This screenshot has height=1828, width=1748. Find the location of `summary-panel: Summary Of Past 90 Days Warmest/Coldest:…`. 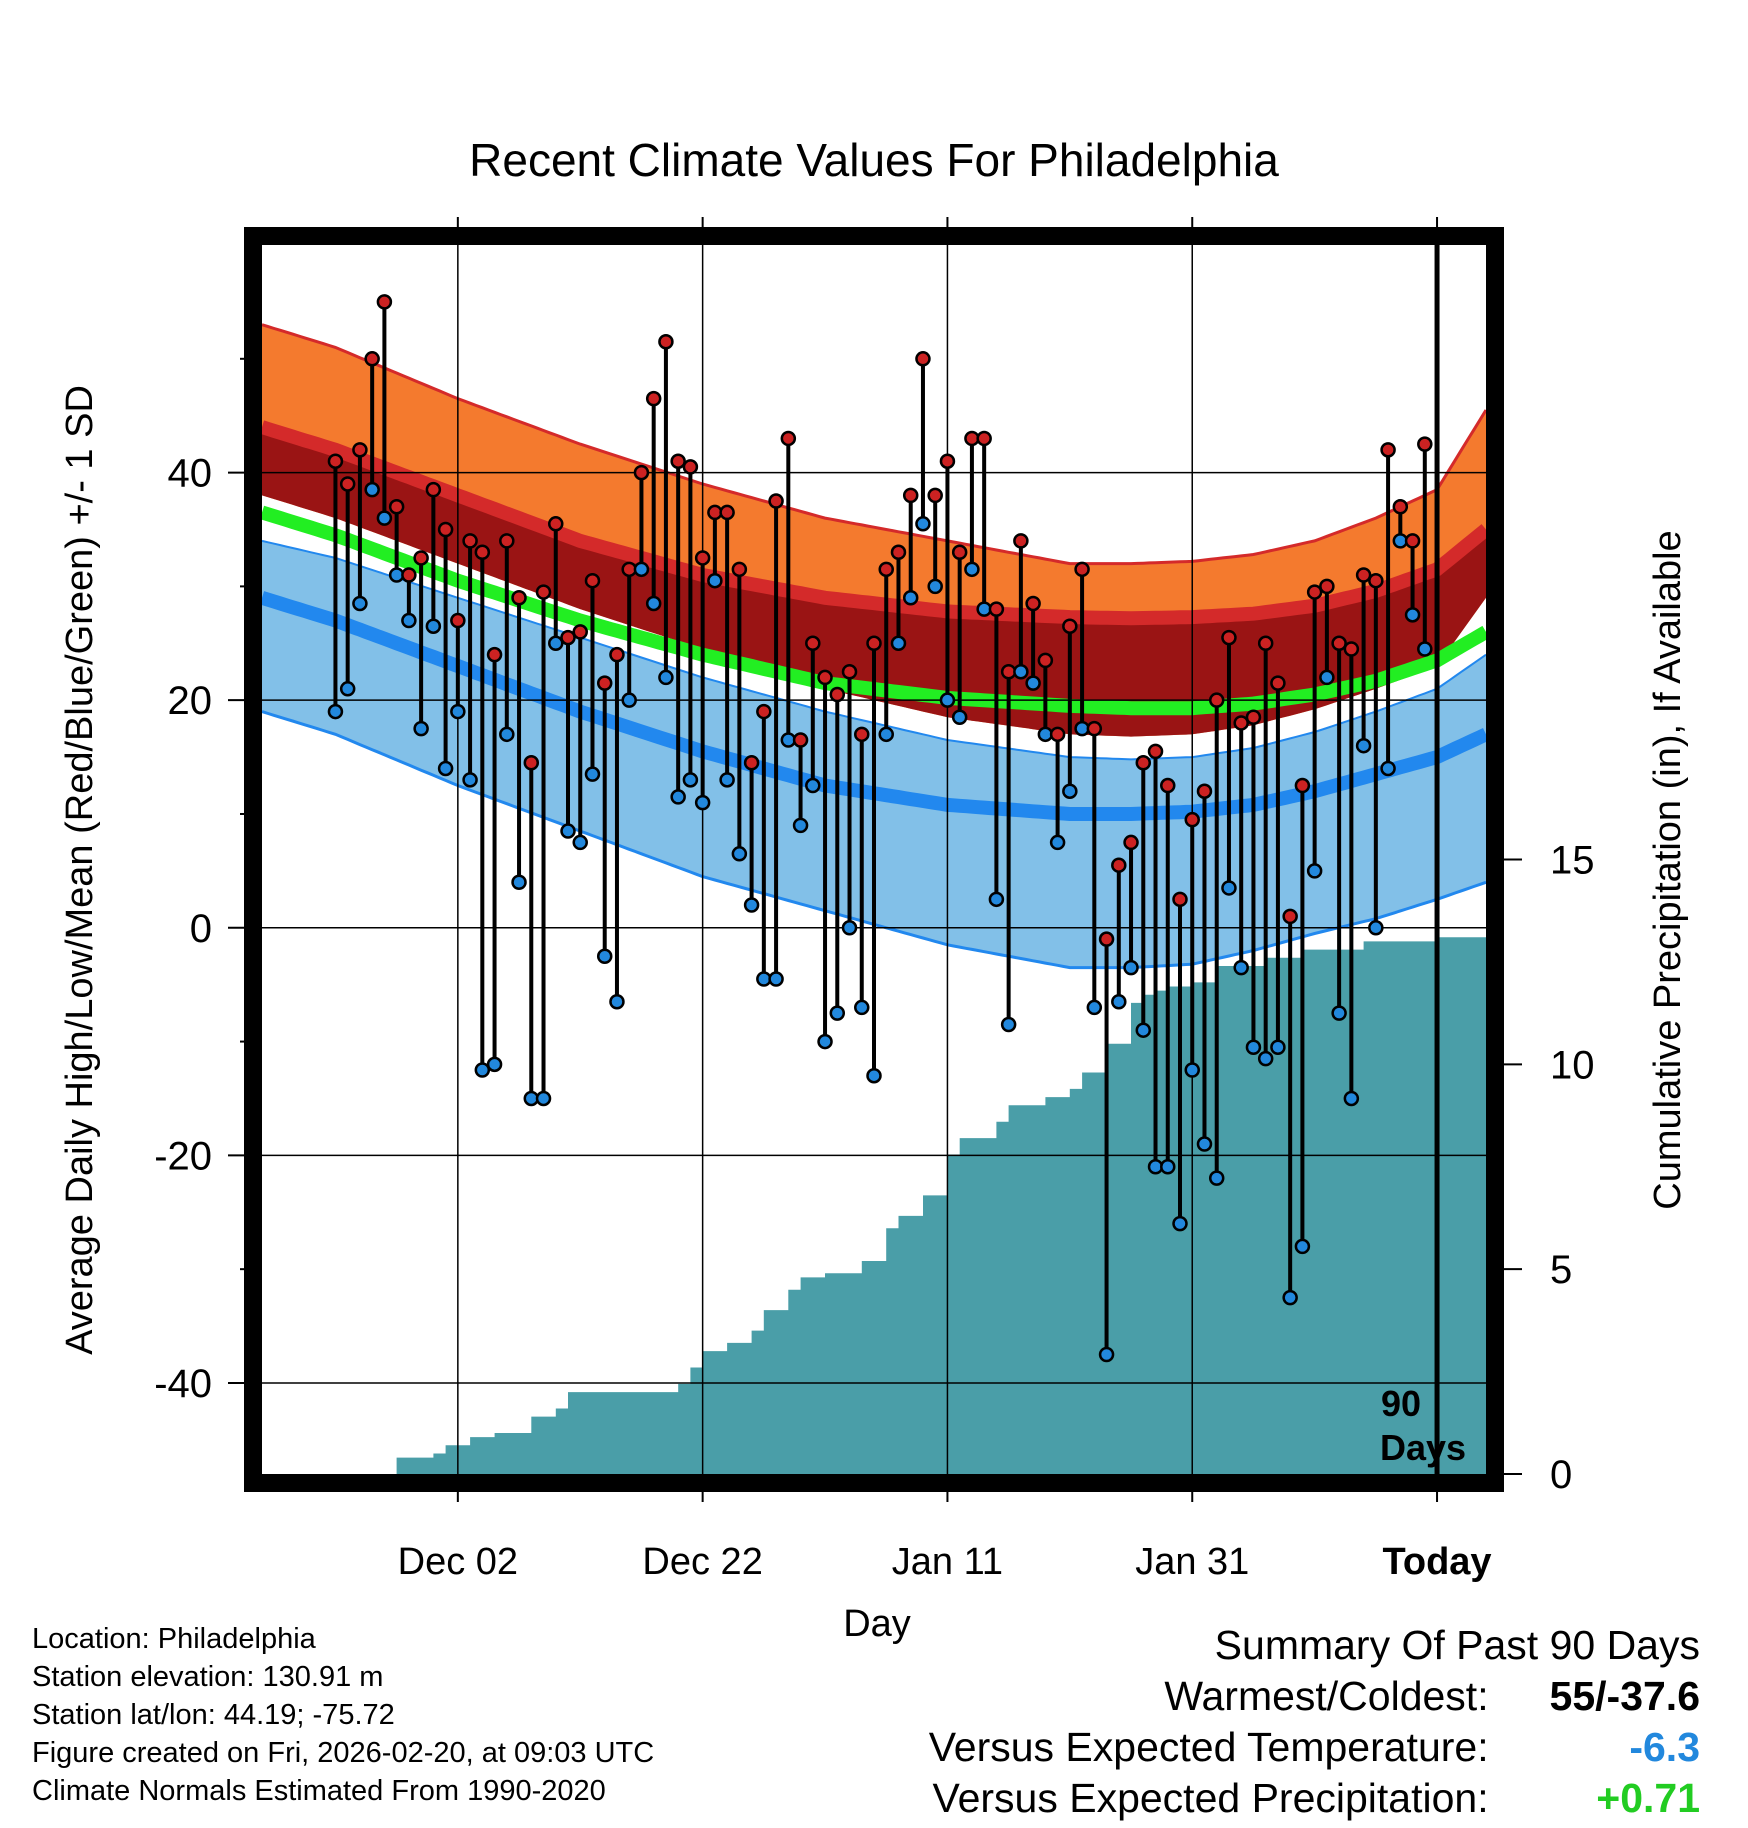

summary-panel: Summary Of Past 90 Days Warmest/Coldest:… is located at coordinates (1314, 1722).